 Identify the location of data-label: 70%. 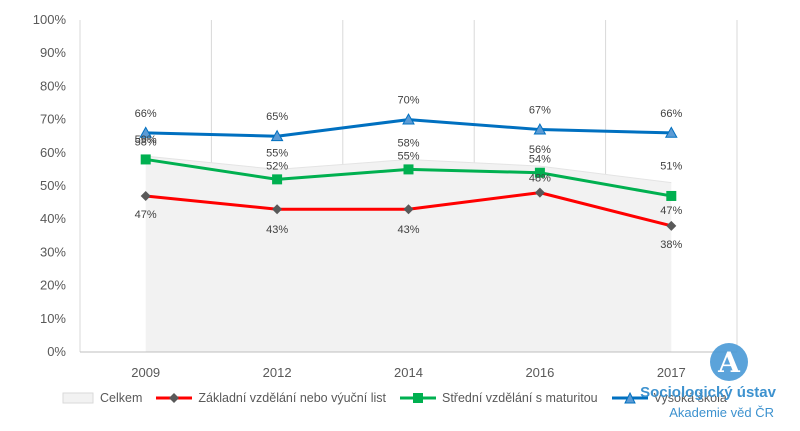
(408, 101).